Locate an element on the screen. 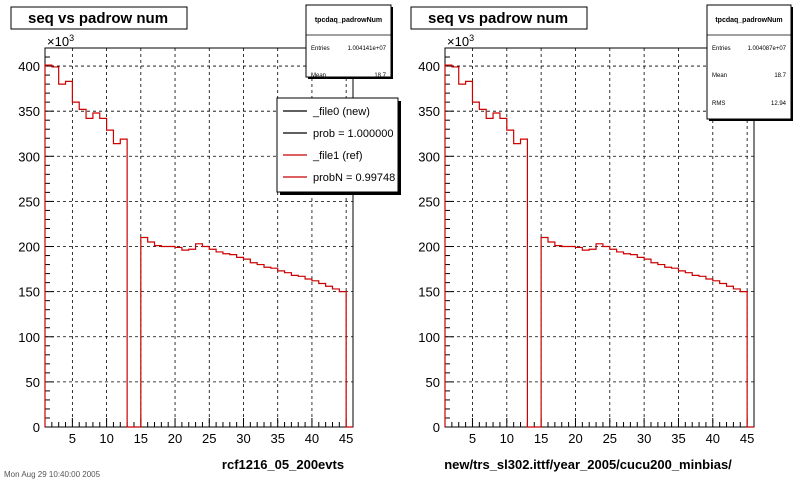 This screenshot has height=480, width=800. legend-box is located at coordinates (337, 145).